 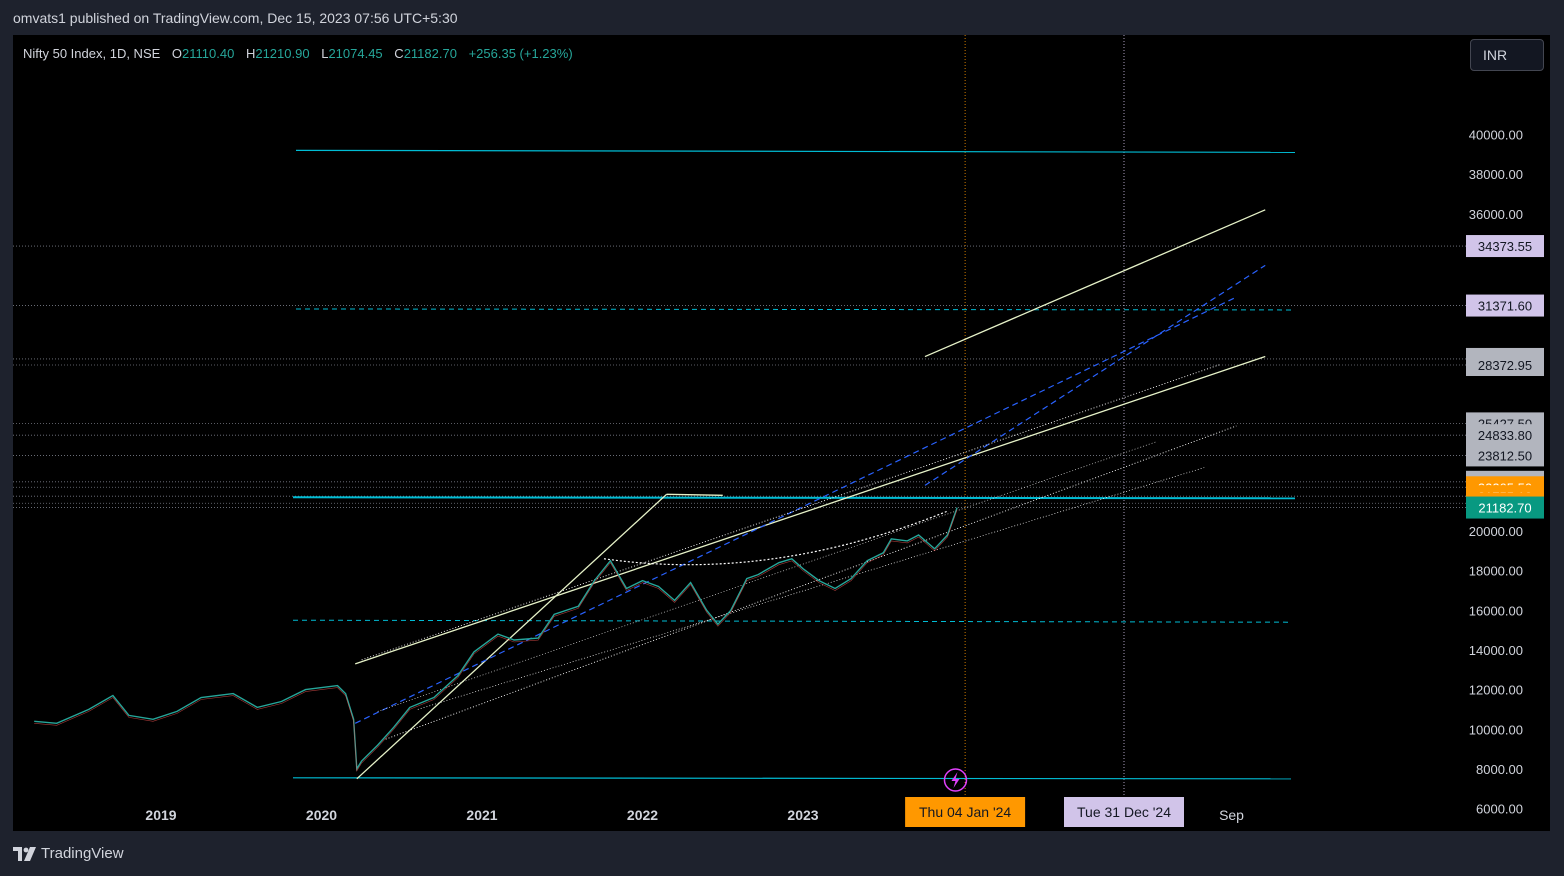 I want to click on date-axis-label-text: Tue 31 Dec '24, so click(x=1124, y=812).